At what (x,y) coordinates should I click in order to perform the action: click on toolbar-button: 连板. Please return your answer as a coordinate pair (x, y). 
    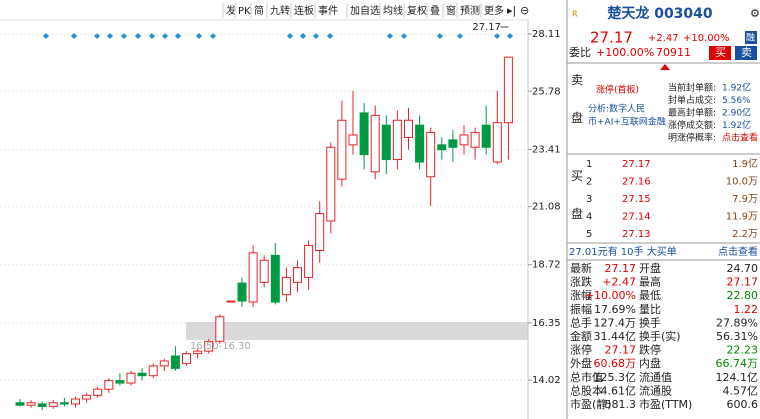
    Looking at the image, I should click on (304, 10).